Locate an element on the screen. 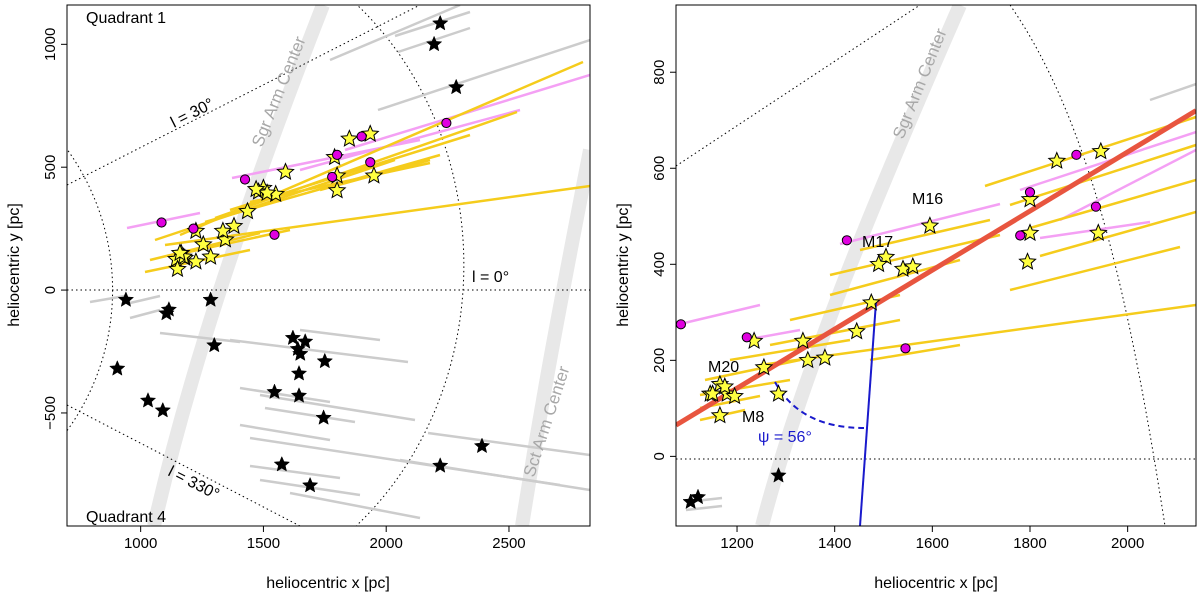 The width and height of the screenshot is (1200, 599). distance-arc-outer is located at coordinates (410, 265).